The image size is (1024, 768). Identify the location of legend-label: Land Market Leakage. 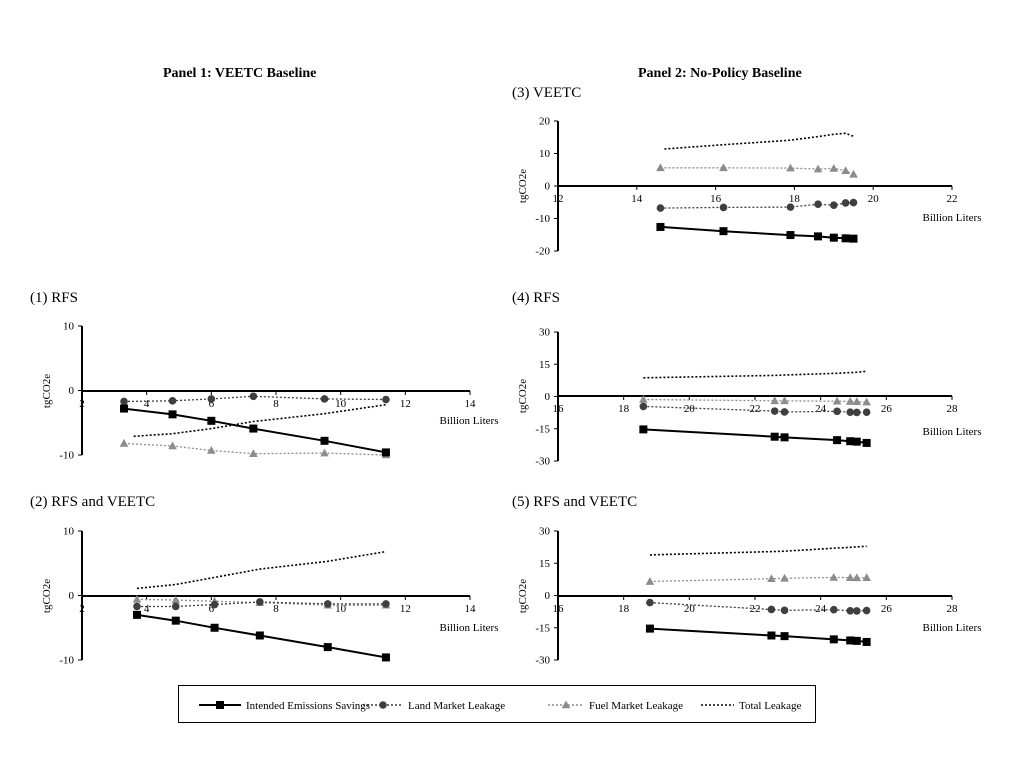
(456, 706).